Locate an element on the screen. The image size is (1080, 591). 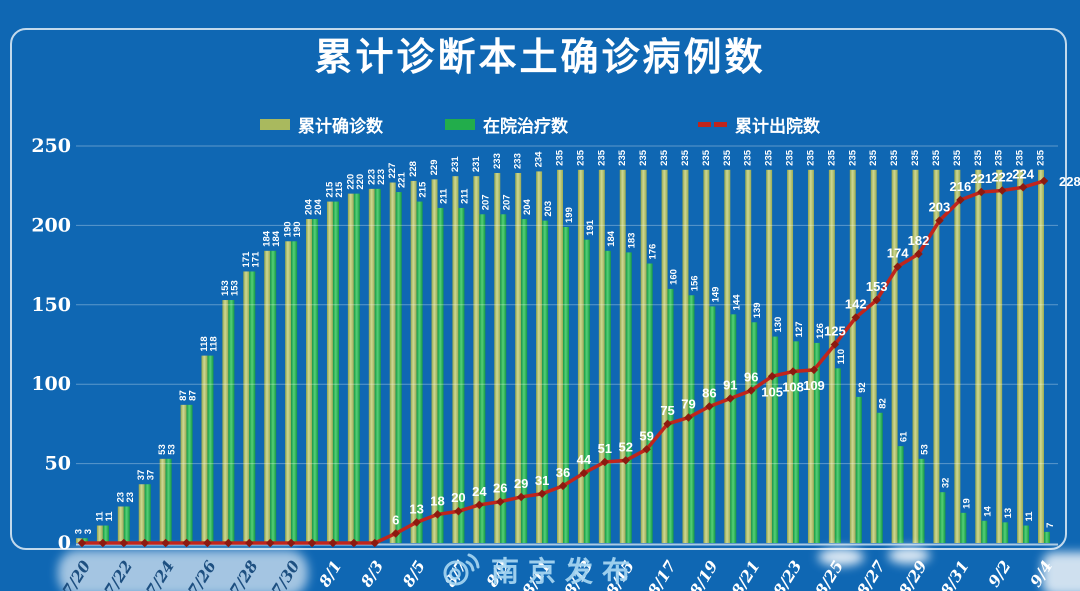
label-discharged-8/8: 24 is located at coordinates (479, 491).